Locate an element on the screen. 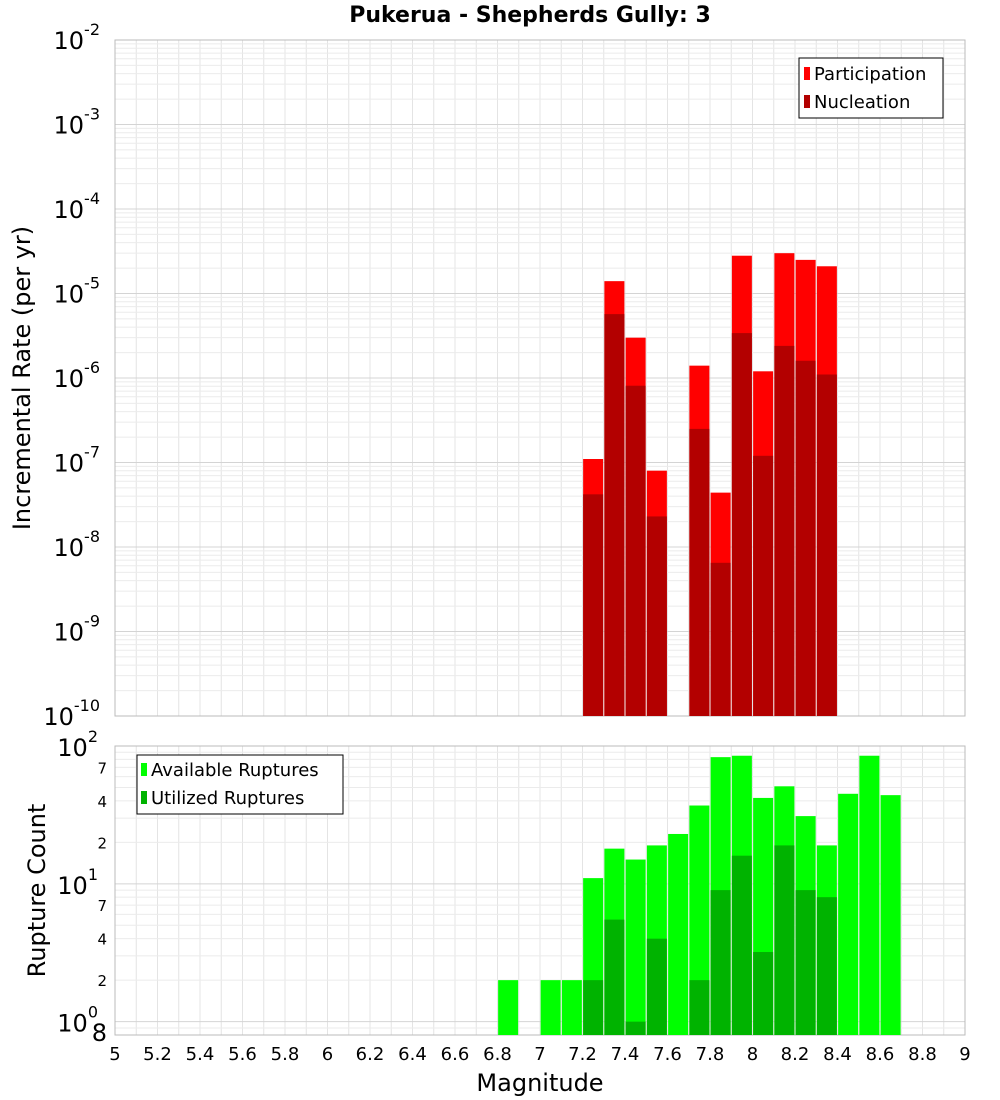 This screenshot has height=1100, width=1000. bottom-legend-box is located at coordinates (240, 784).